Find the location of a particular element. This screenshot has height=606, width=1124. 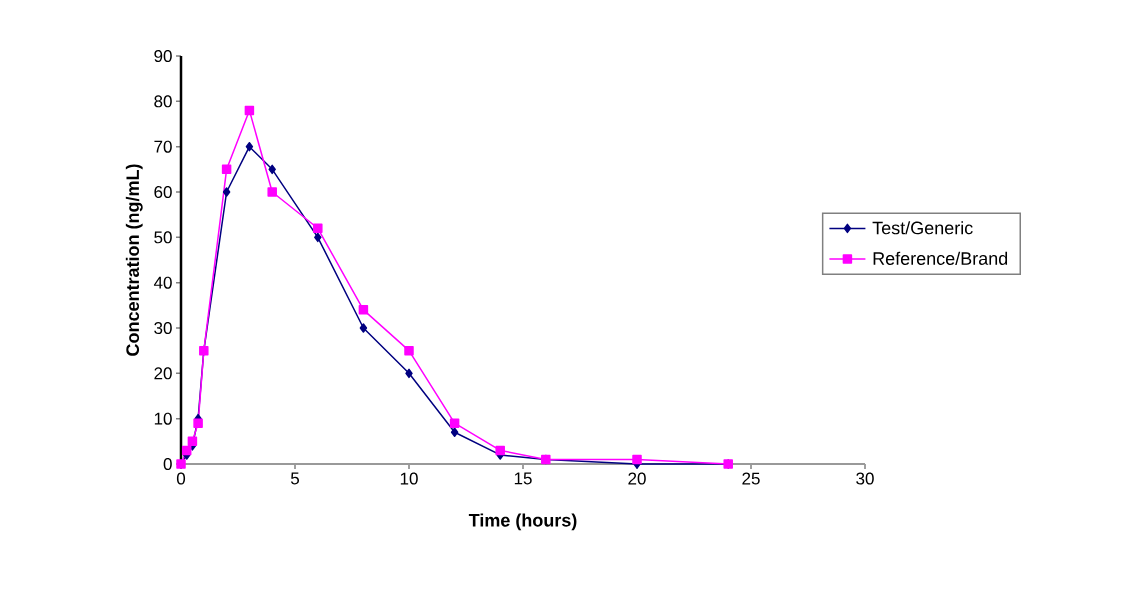

x-axis-title: Time (hours) is located at coordinates (522, 522).